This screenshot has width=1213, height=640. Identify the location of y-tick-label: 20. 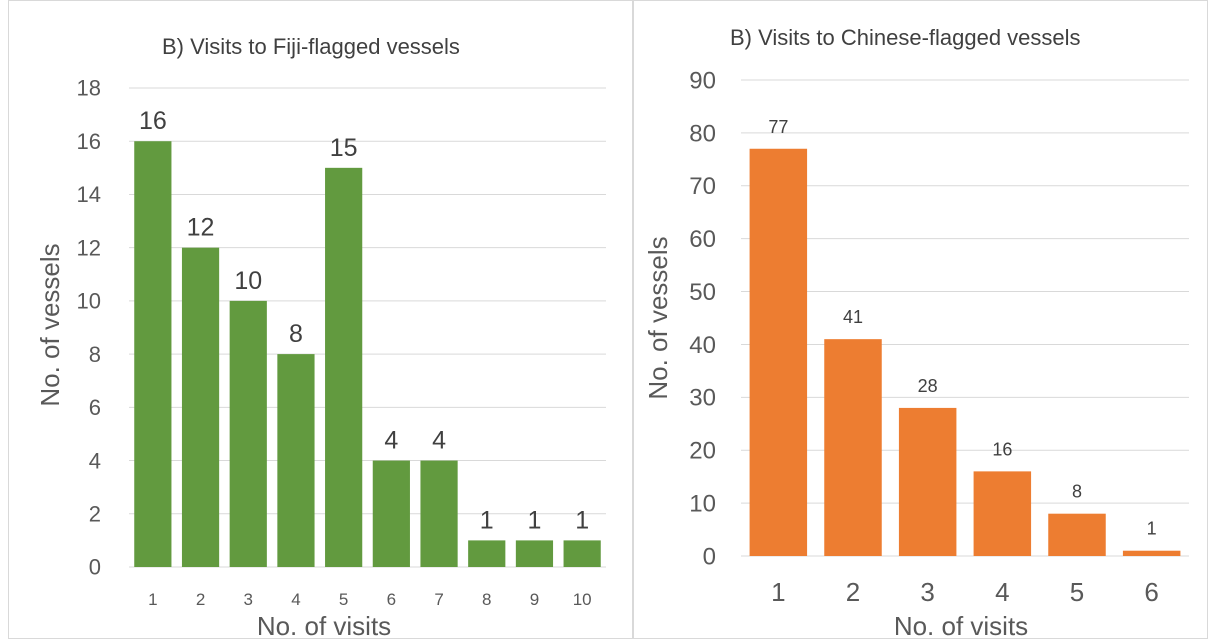
(702, 451).